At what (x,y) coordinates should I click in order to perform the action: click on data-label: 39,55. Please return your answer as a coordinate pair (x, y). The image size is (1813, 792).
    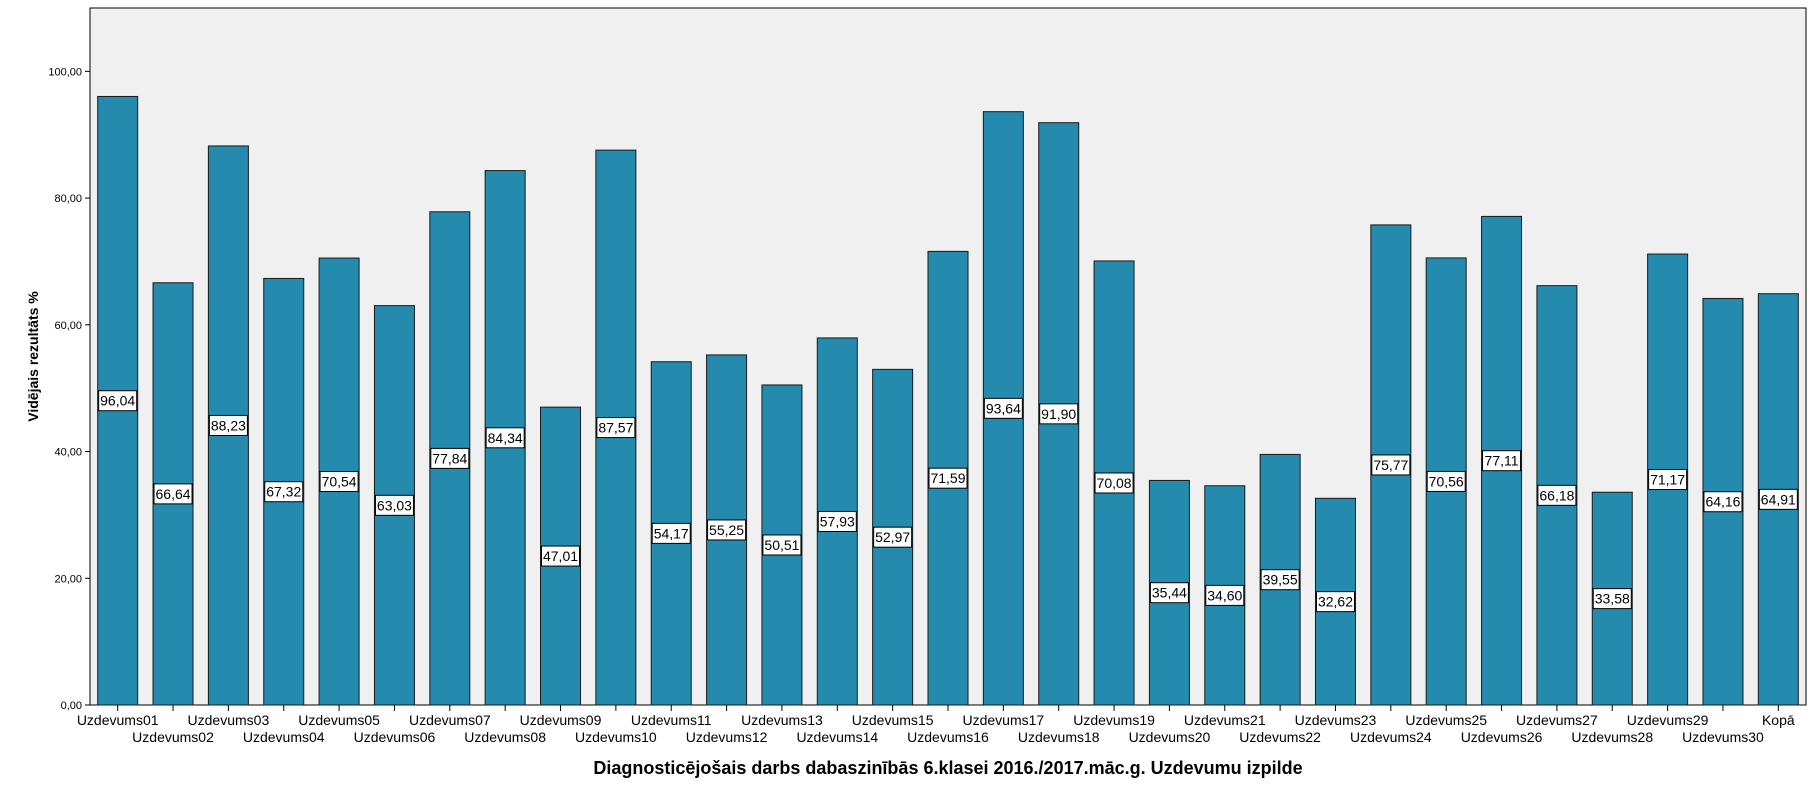
    Looking at the image, I should click on (1280, 580).